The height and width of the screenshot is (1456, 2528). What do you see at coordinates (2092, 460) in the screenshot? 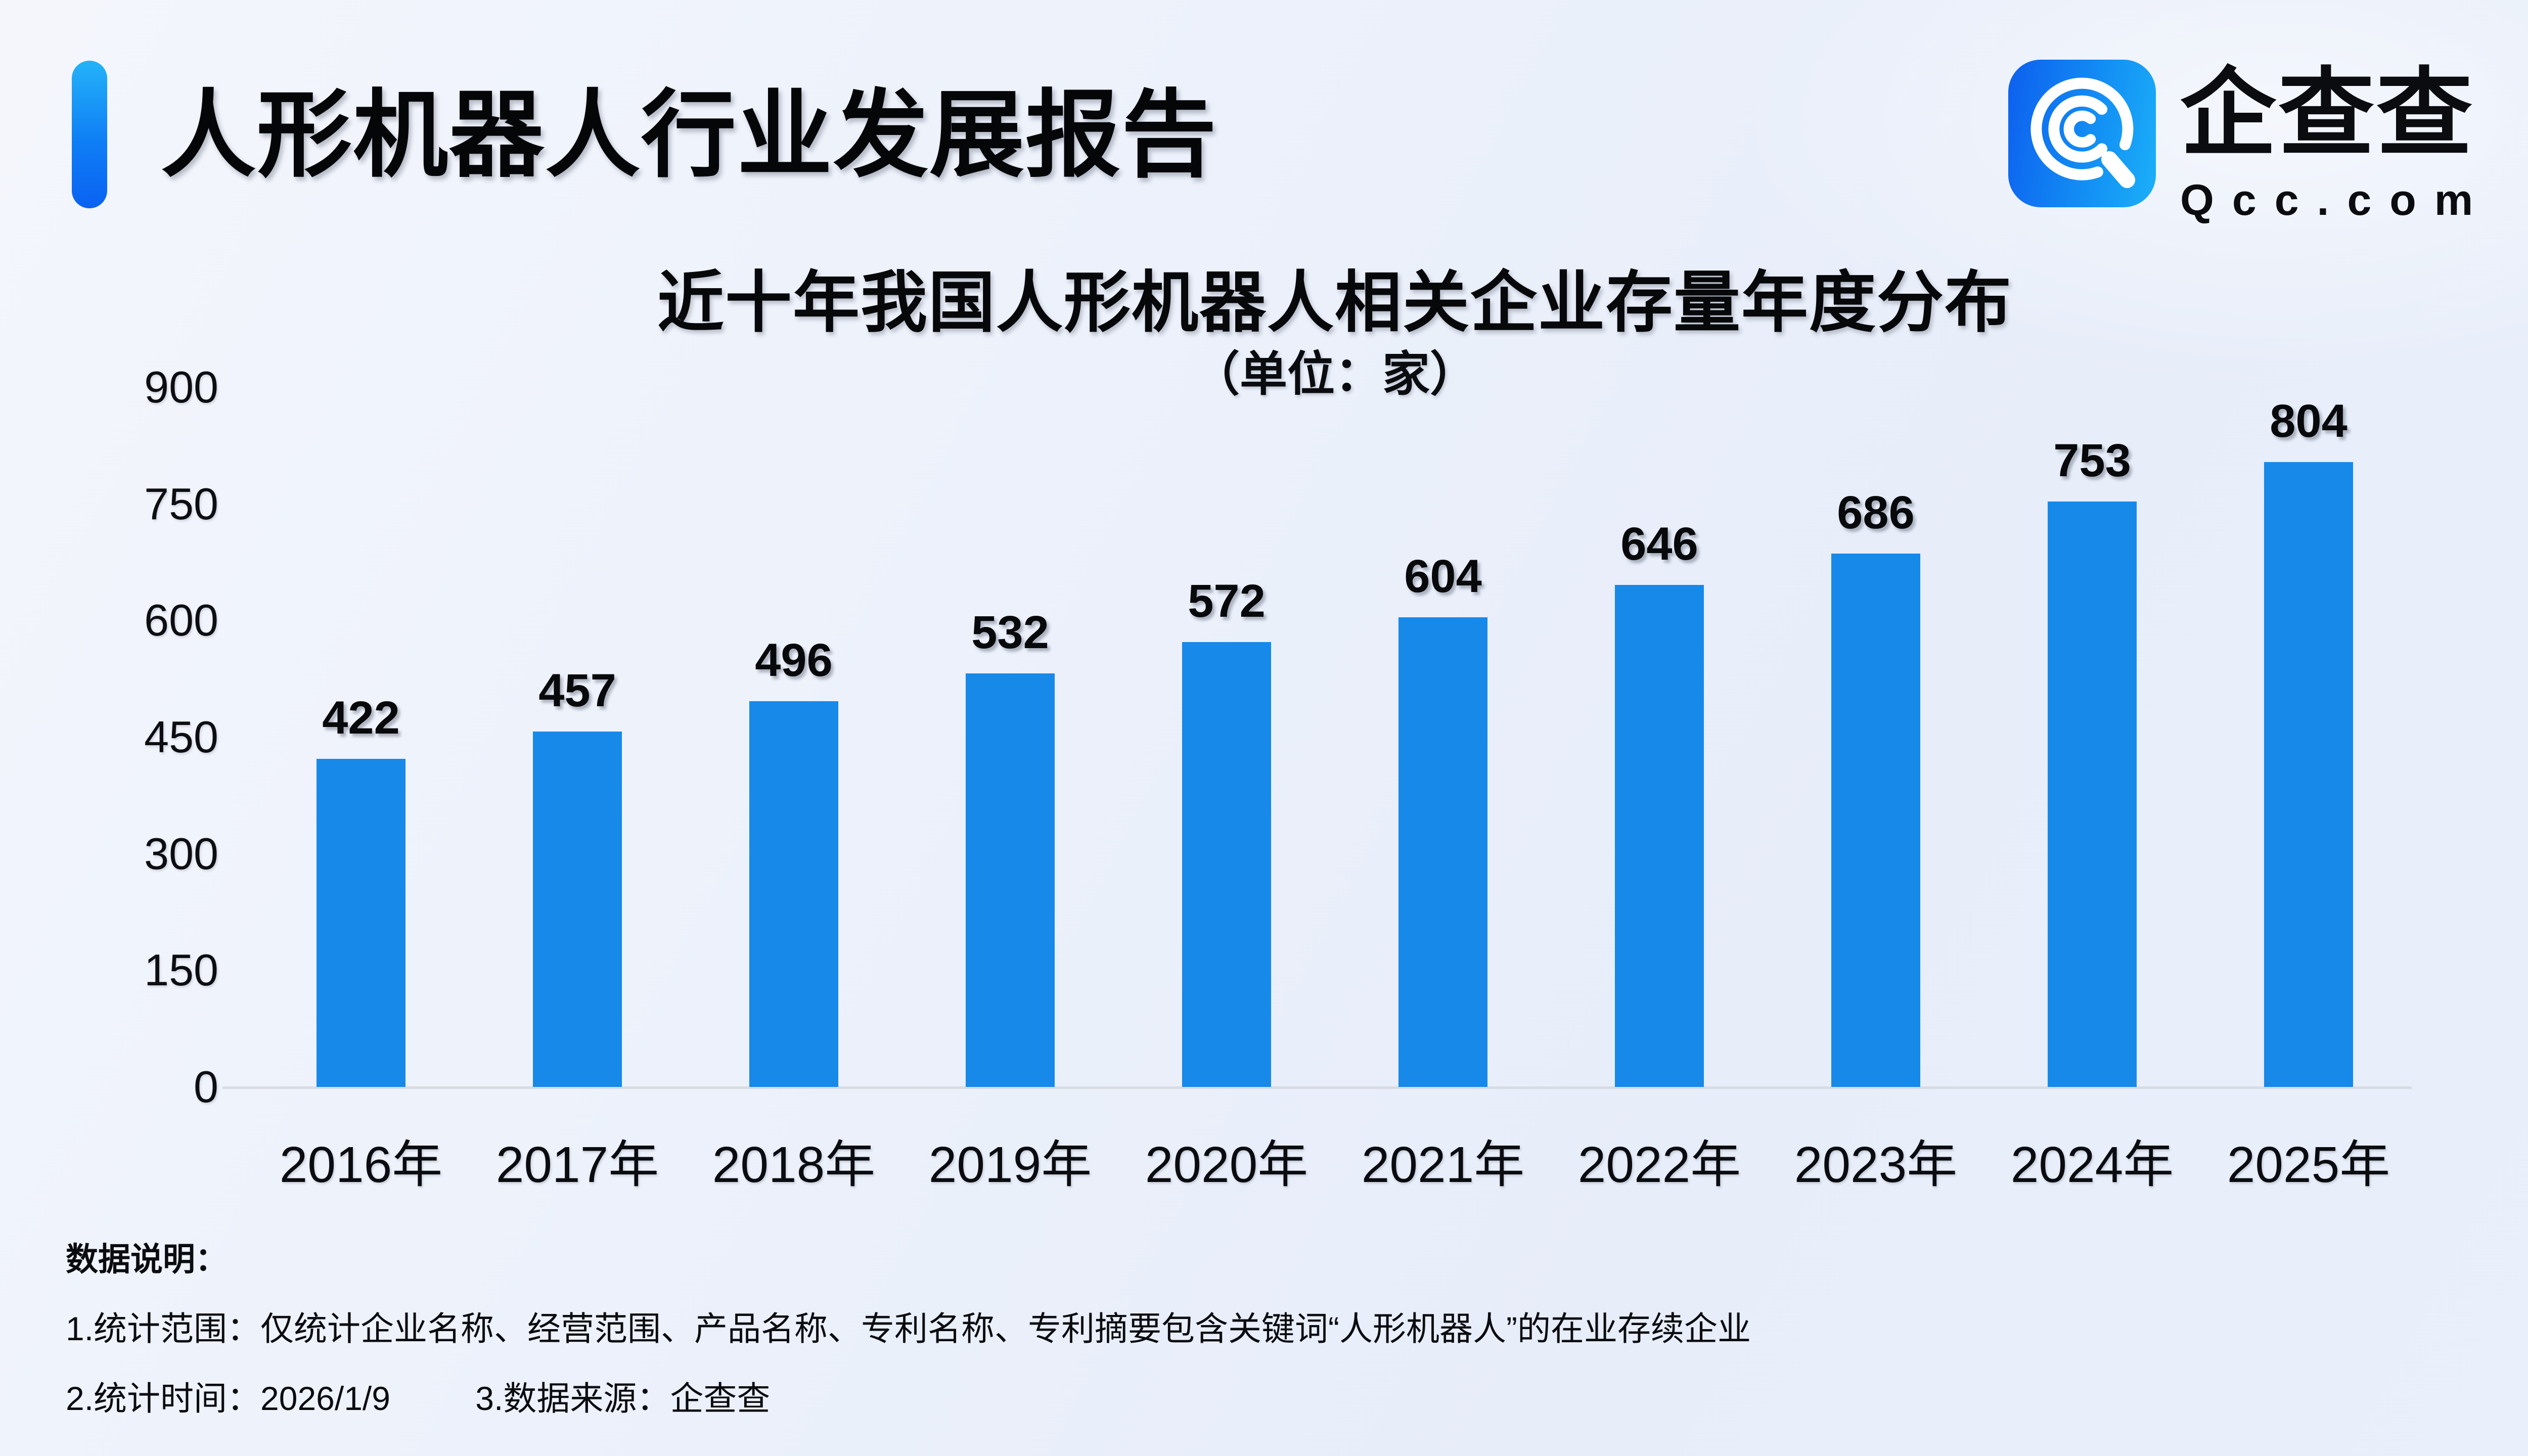
I see `bar-value-label: 753` at bounding box center [2092, 460].